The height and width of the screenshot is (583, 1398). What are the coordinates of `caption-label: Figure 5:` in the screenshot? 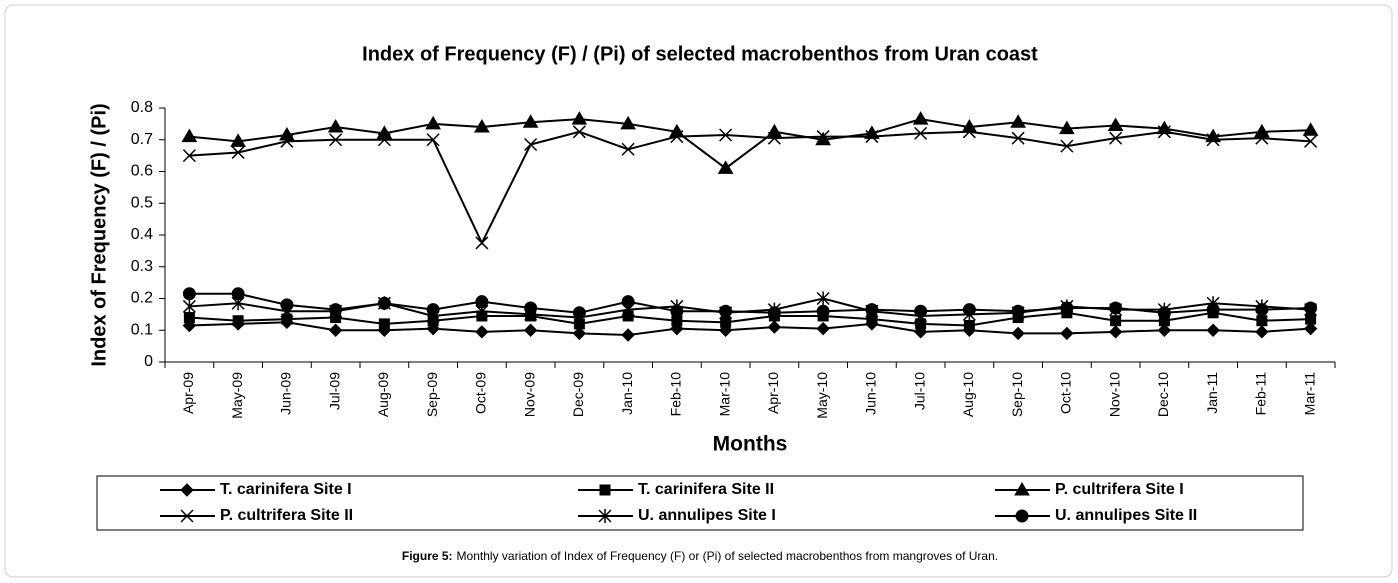 It's located at (427, 556).